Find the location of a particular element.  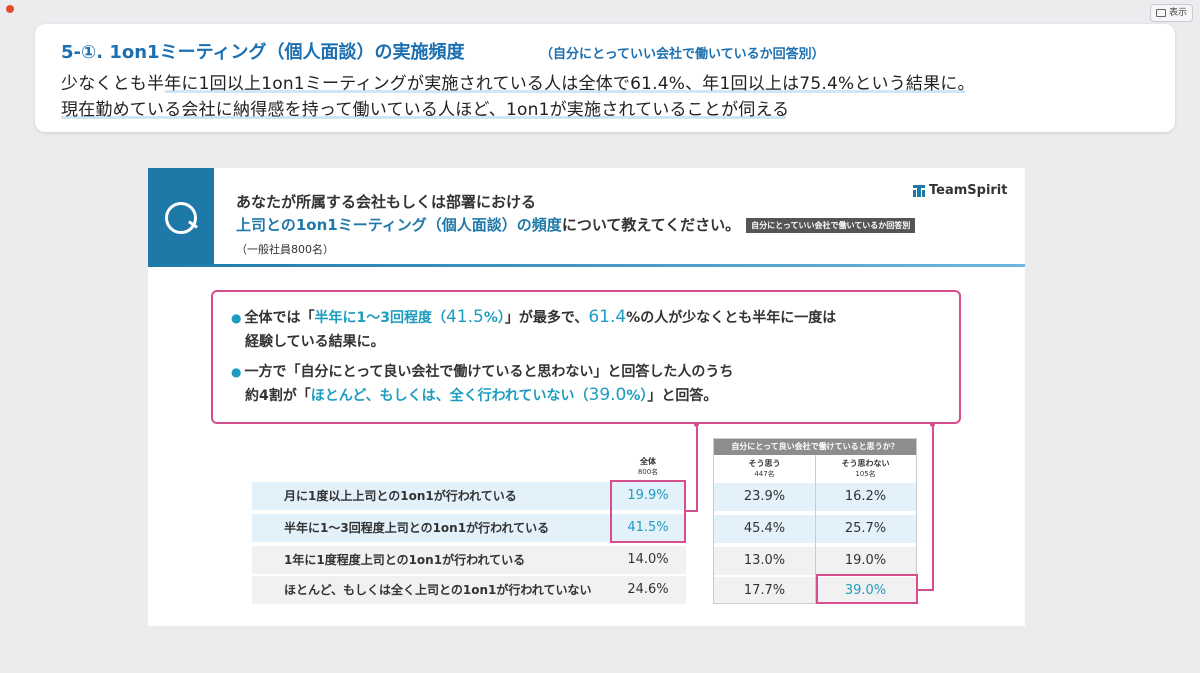

value-yes: 45.4% is located at coordinates (764, 528).